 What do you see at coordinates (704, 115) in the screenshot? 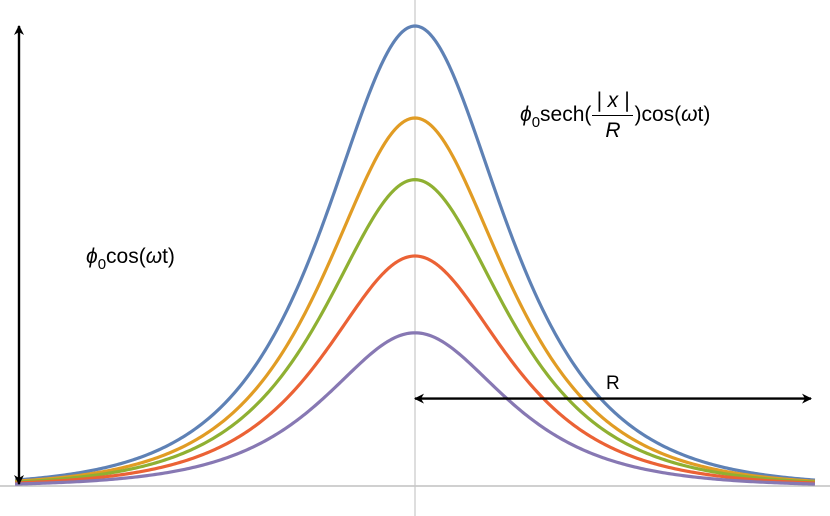
I see `formula-t: t)` at bounding box center [704, 115].